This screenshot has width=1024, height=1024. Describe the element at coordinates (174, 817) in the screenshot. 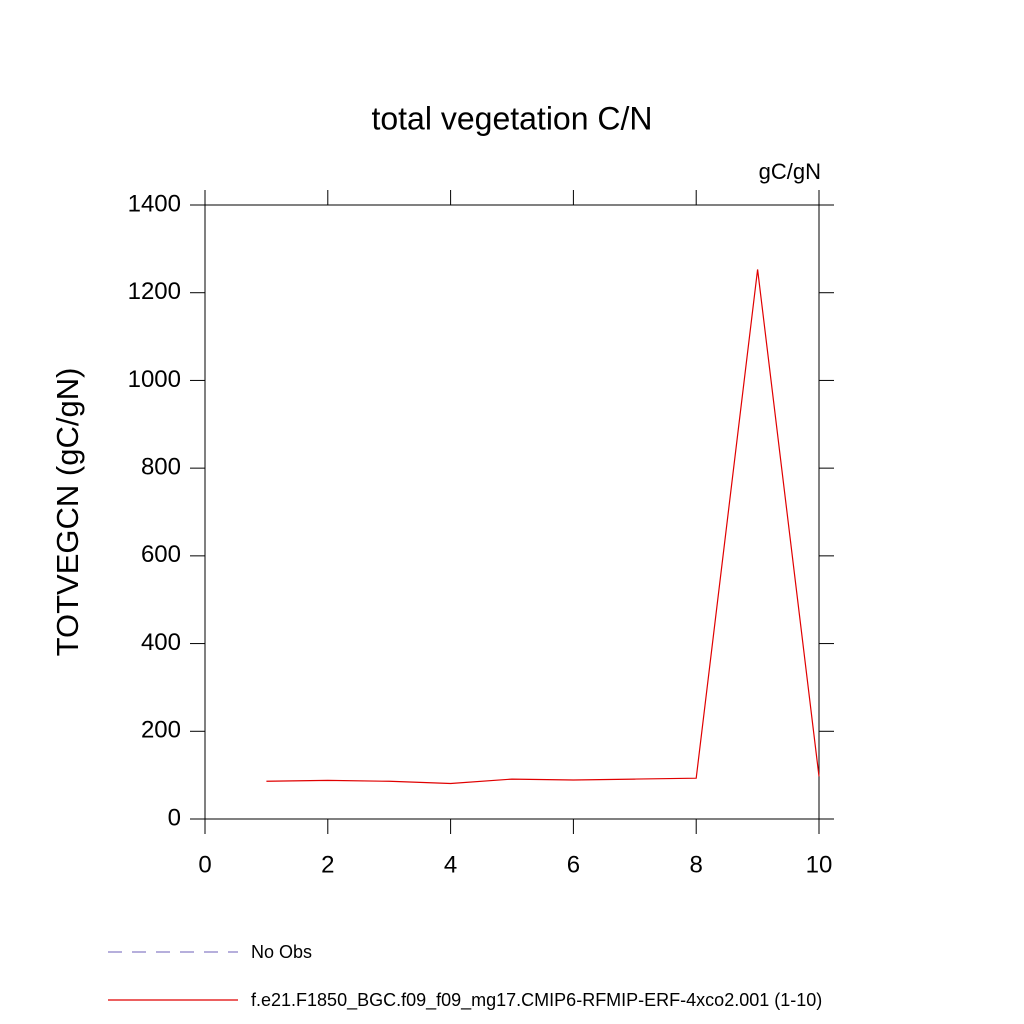

I see `y-tick-label: 0` at that location.